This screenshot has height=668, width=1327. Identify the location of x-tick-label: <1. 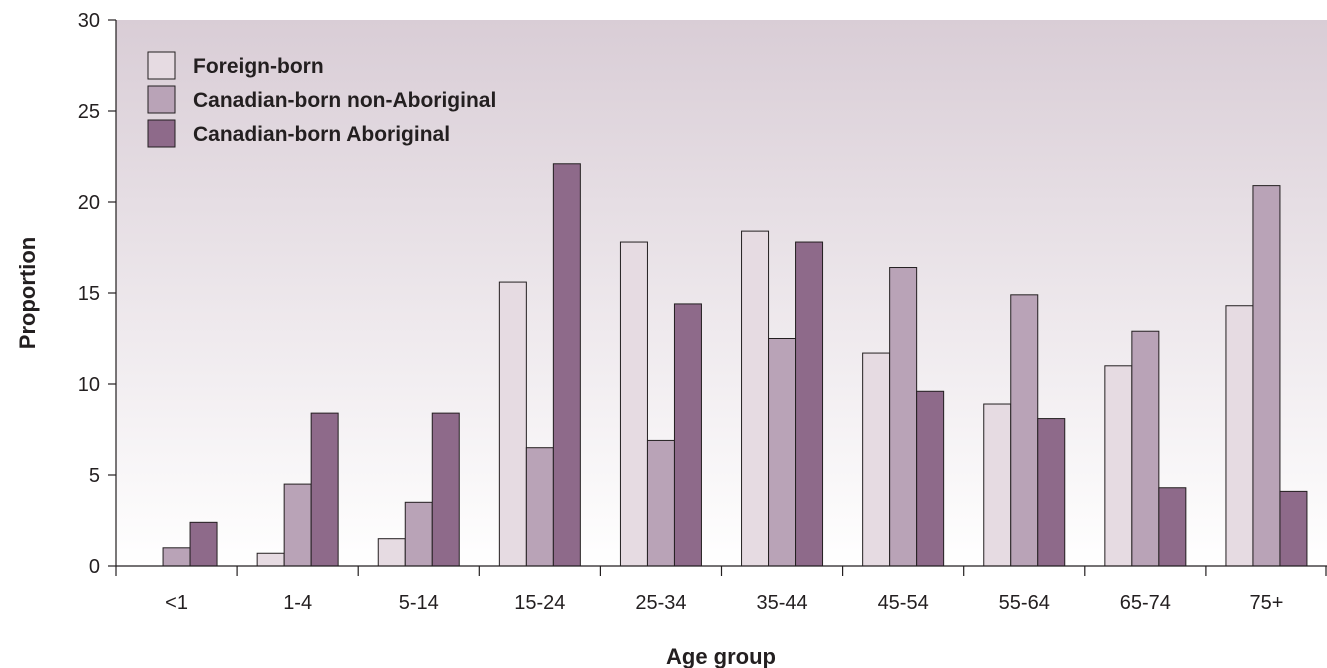
(176, 603).